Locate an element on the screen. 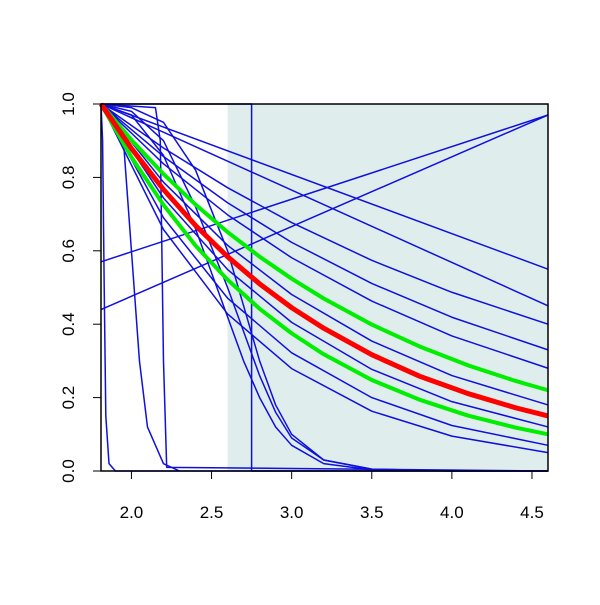  x-tick-label: 4.5 is located at coordinates (532, 512).